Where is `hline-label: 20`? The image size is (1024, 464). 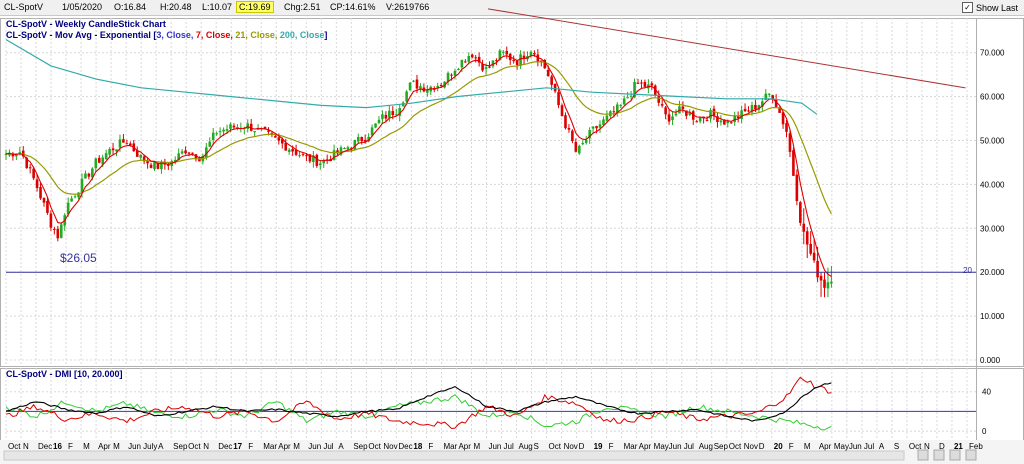 hline-label: 20 is located at coordinates (967, 270).